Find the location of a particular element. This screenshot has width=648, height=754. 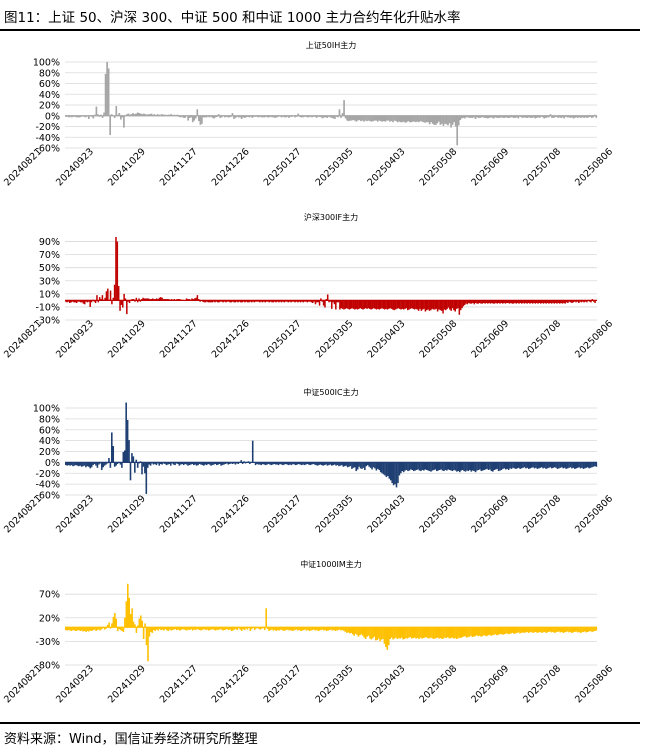

x-tick-label: 20241127 is located at coordinates (179, 167).